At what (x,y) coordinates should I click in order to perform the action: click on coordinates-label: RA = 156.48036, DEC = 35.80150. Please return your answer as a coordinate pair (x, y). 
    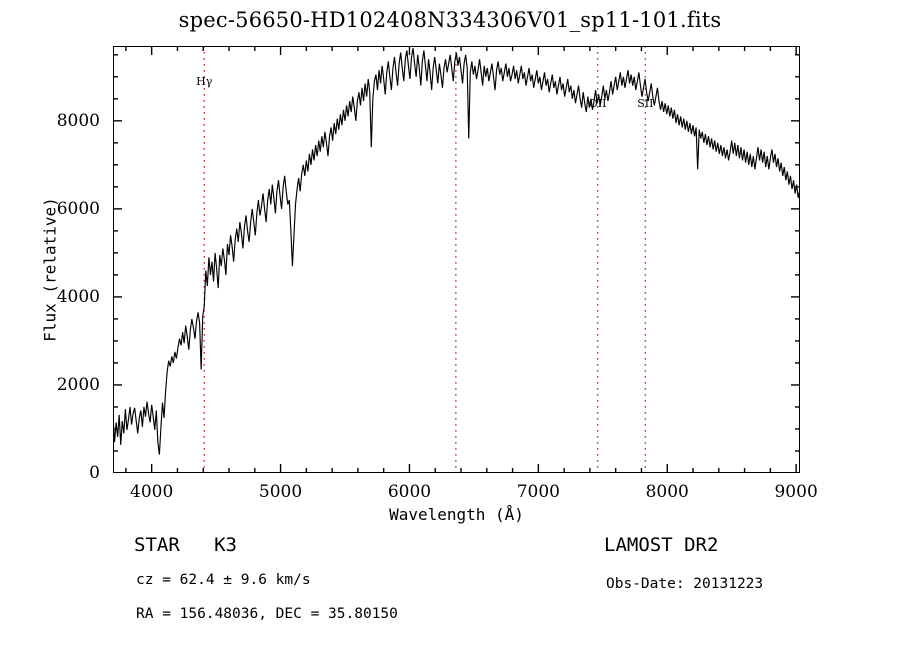
    Looking at the image, I should click on (267, 614).